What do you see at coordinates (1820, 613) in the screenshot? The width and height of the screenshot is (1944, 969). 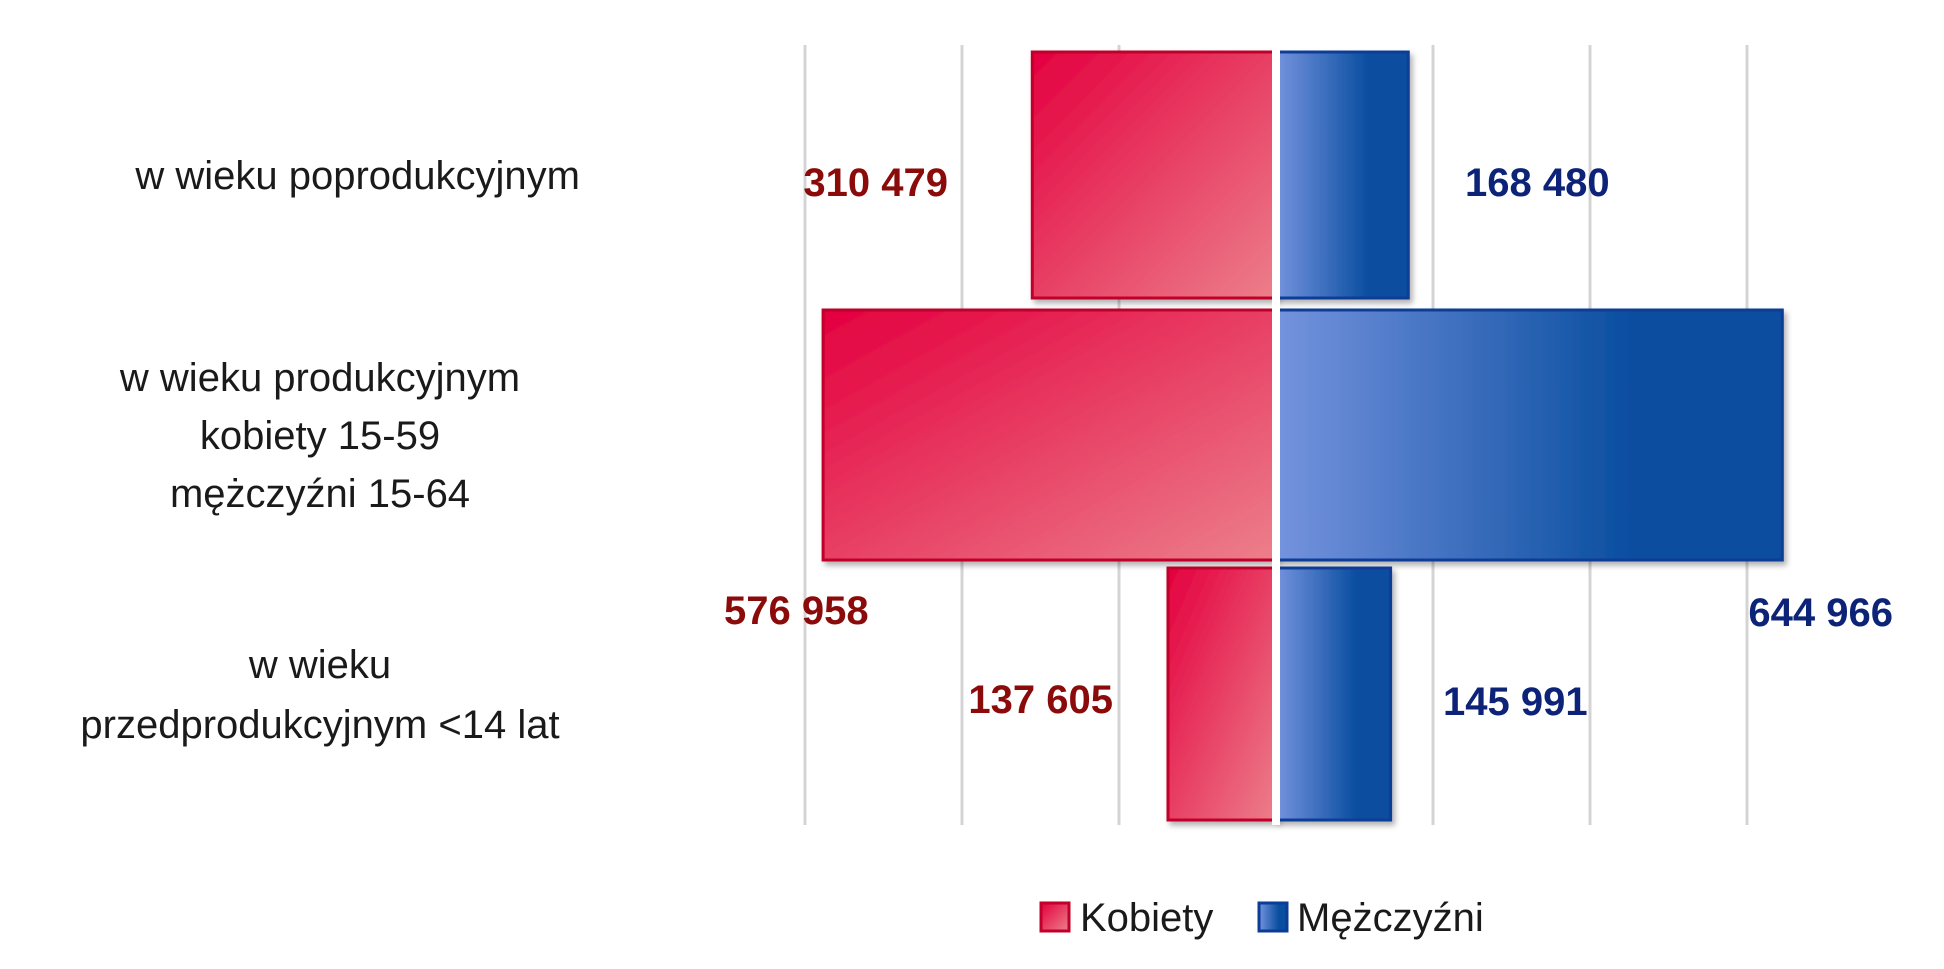 I see `value-label-male: 644 966` at bounding box center [1820, 613].